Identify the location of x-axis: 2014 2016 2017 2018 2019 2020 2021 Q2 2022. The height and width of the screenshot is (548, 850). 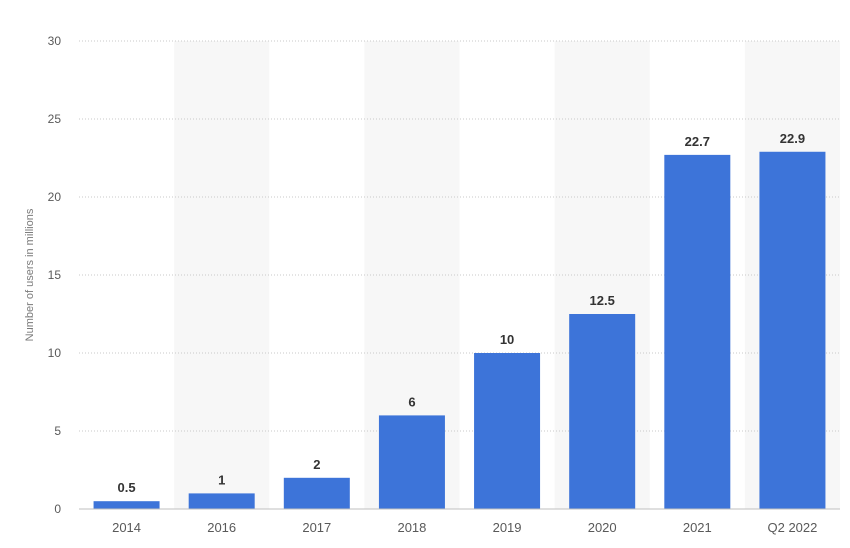
(459, 521).